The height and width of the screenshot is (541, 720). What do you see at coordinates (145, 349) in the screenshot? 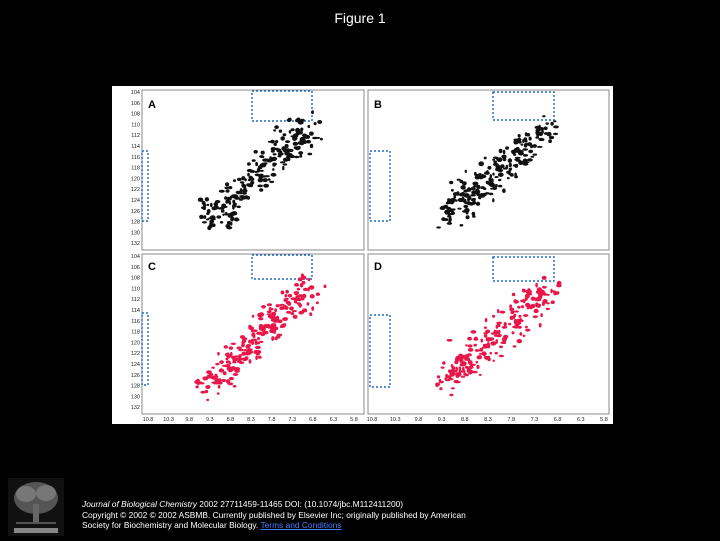
I see `highlight-box-c-left` at bounding box center [145, 349].